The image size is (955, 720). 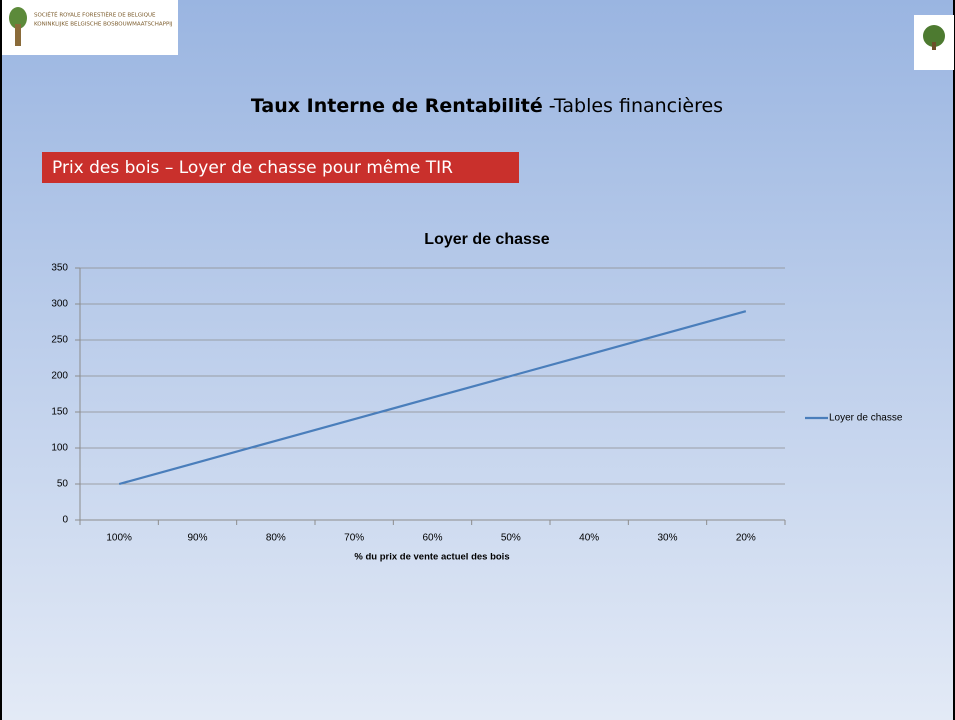 I want to click on x-tick-label: 40%, so click(x=589, y=538).